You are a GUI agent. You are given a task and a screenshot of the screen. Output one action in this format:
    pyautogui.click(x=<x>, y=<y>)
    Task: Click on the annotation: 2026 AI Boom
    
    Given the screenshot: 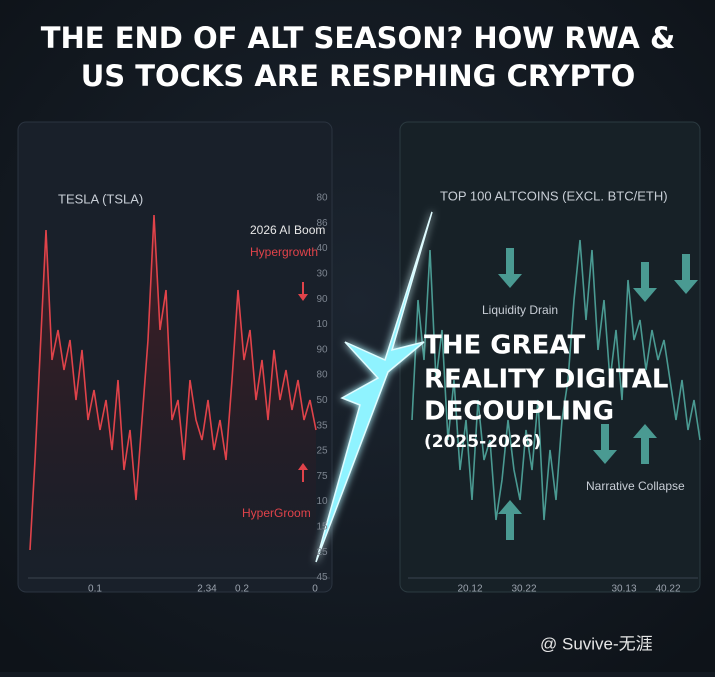 What is the action you would take?
    pyautogui.click(x=287, y=230)
    